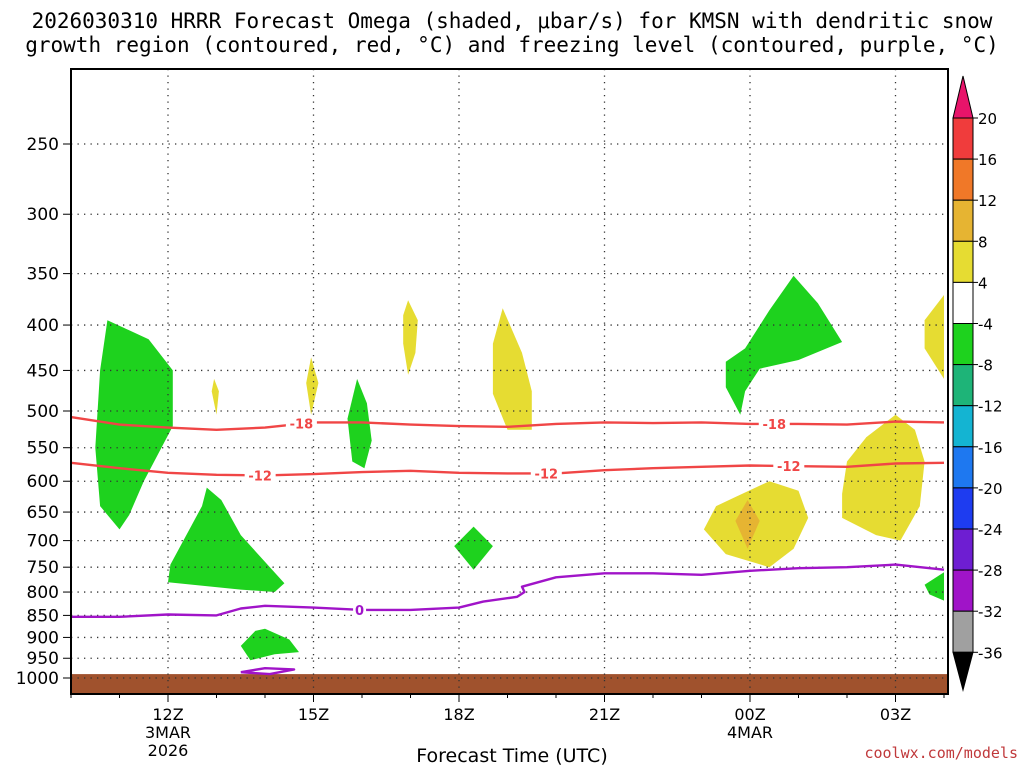 This screenshot has height=768, width=1024. What do you see at coordinates (990, 653) in the screenshot?
I see `colorbar-label: -36` at bounding box center [990, 653].